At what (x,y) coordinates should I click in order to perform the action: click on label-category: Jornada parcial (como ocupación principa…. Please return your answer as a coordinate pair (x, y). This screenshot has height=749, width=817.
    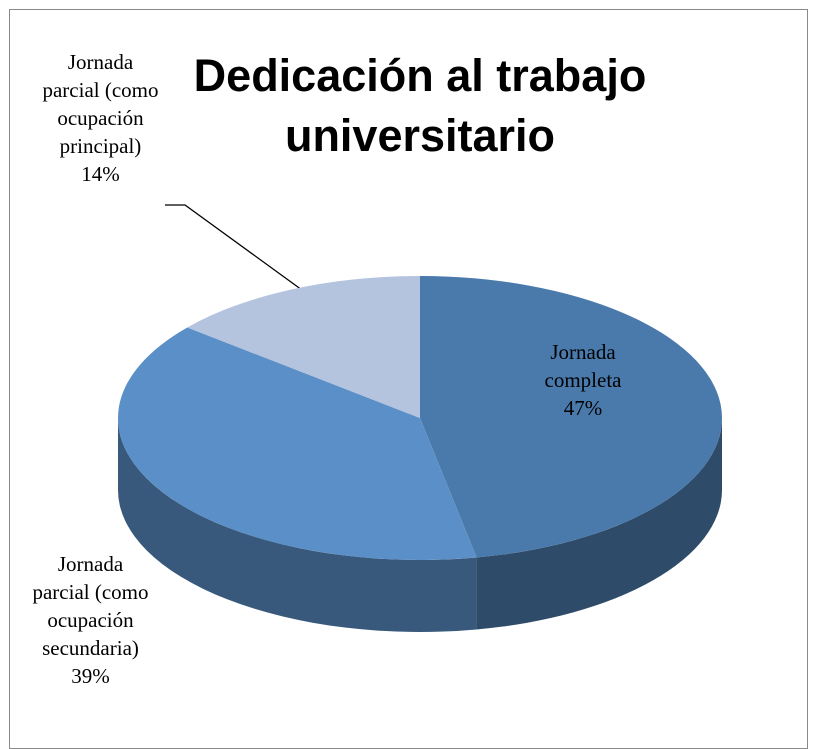
    Looking at the image, I should click on (100, 104).